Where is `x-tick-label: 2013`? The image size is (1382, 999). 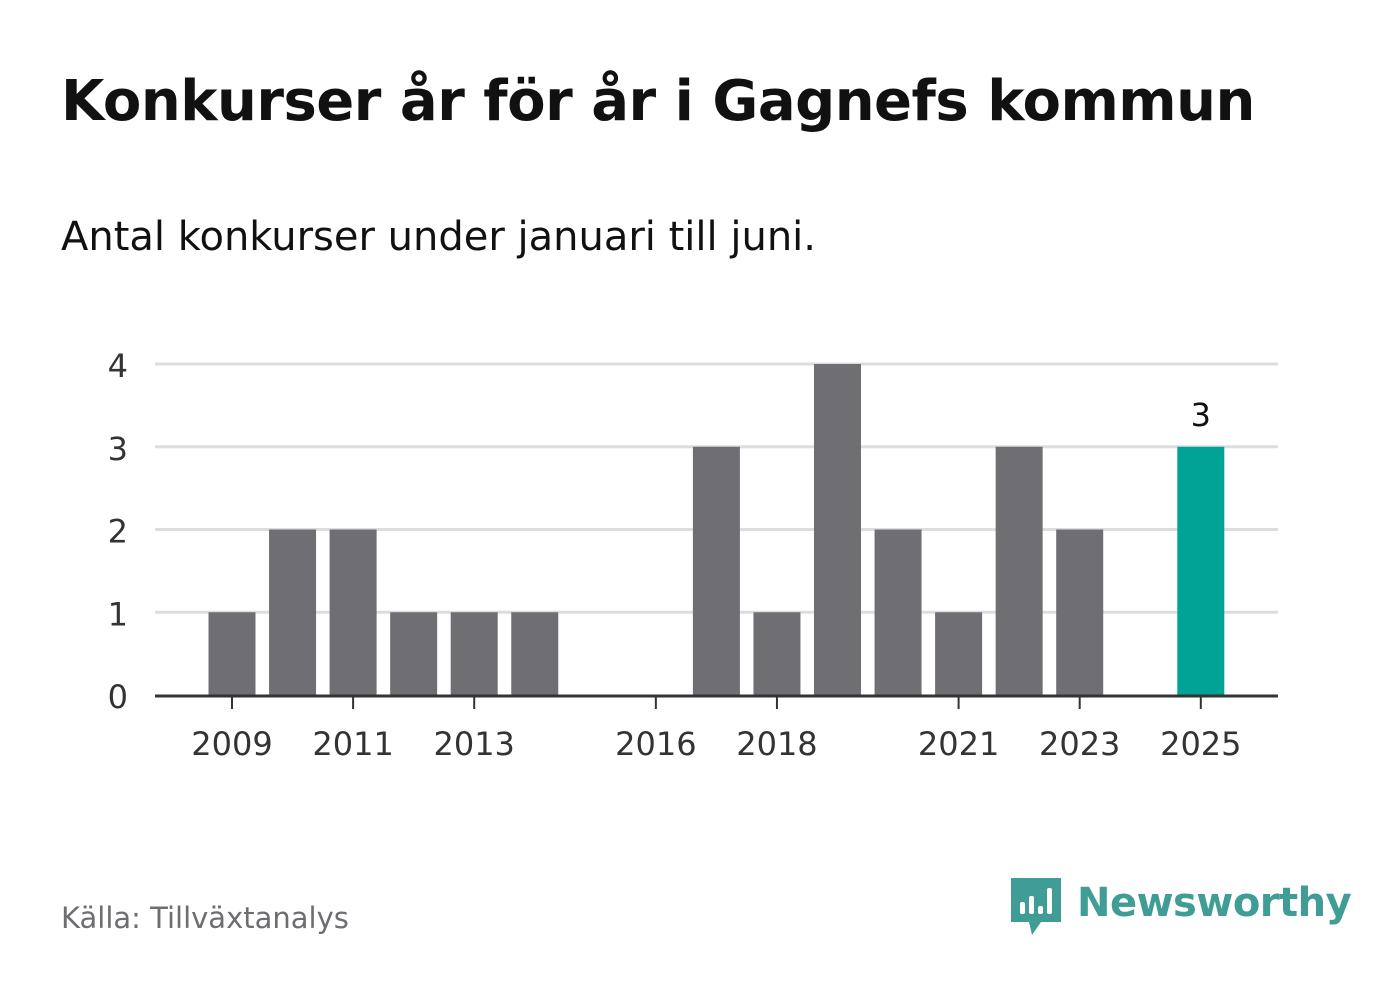
x-tick-label: 2013 is located at coordinates (473, 744).